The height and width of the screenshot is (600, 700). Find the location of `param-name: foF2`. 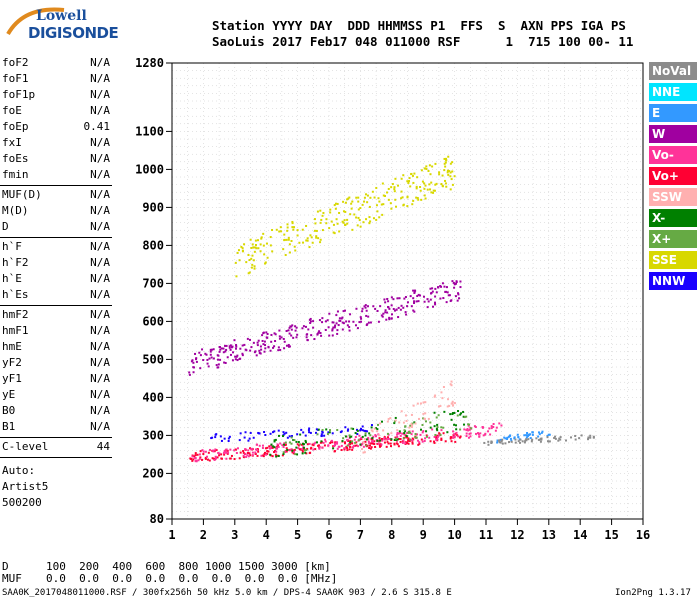

param-name: foF2 is located at coordinates (15, 62).